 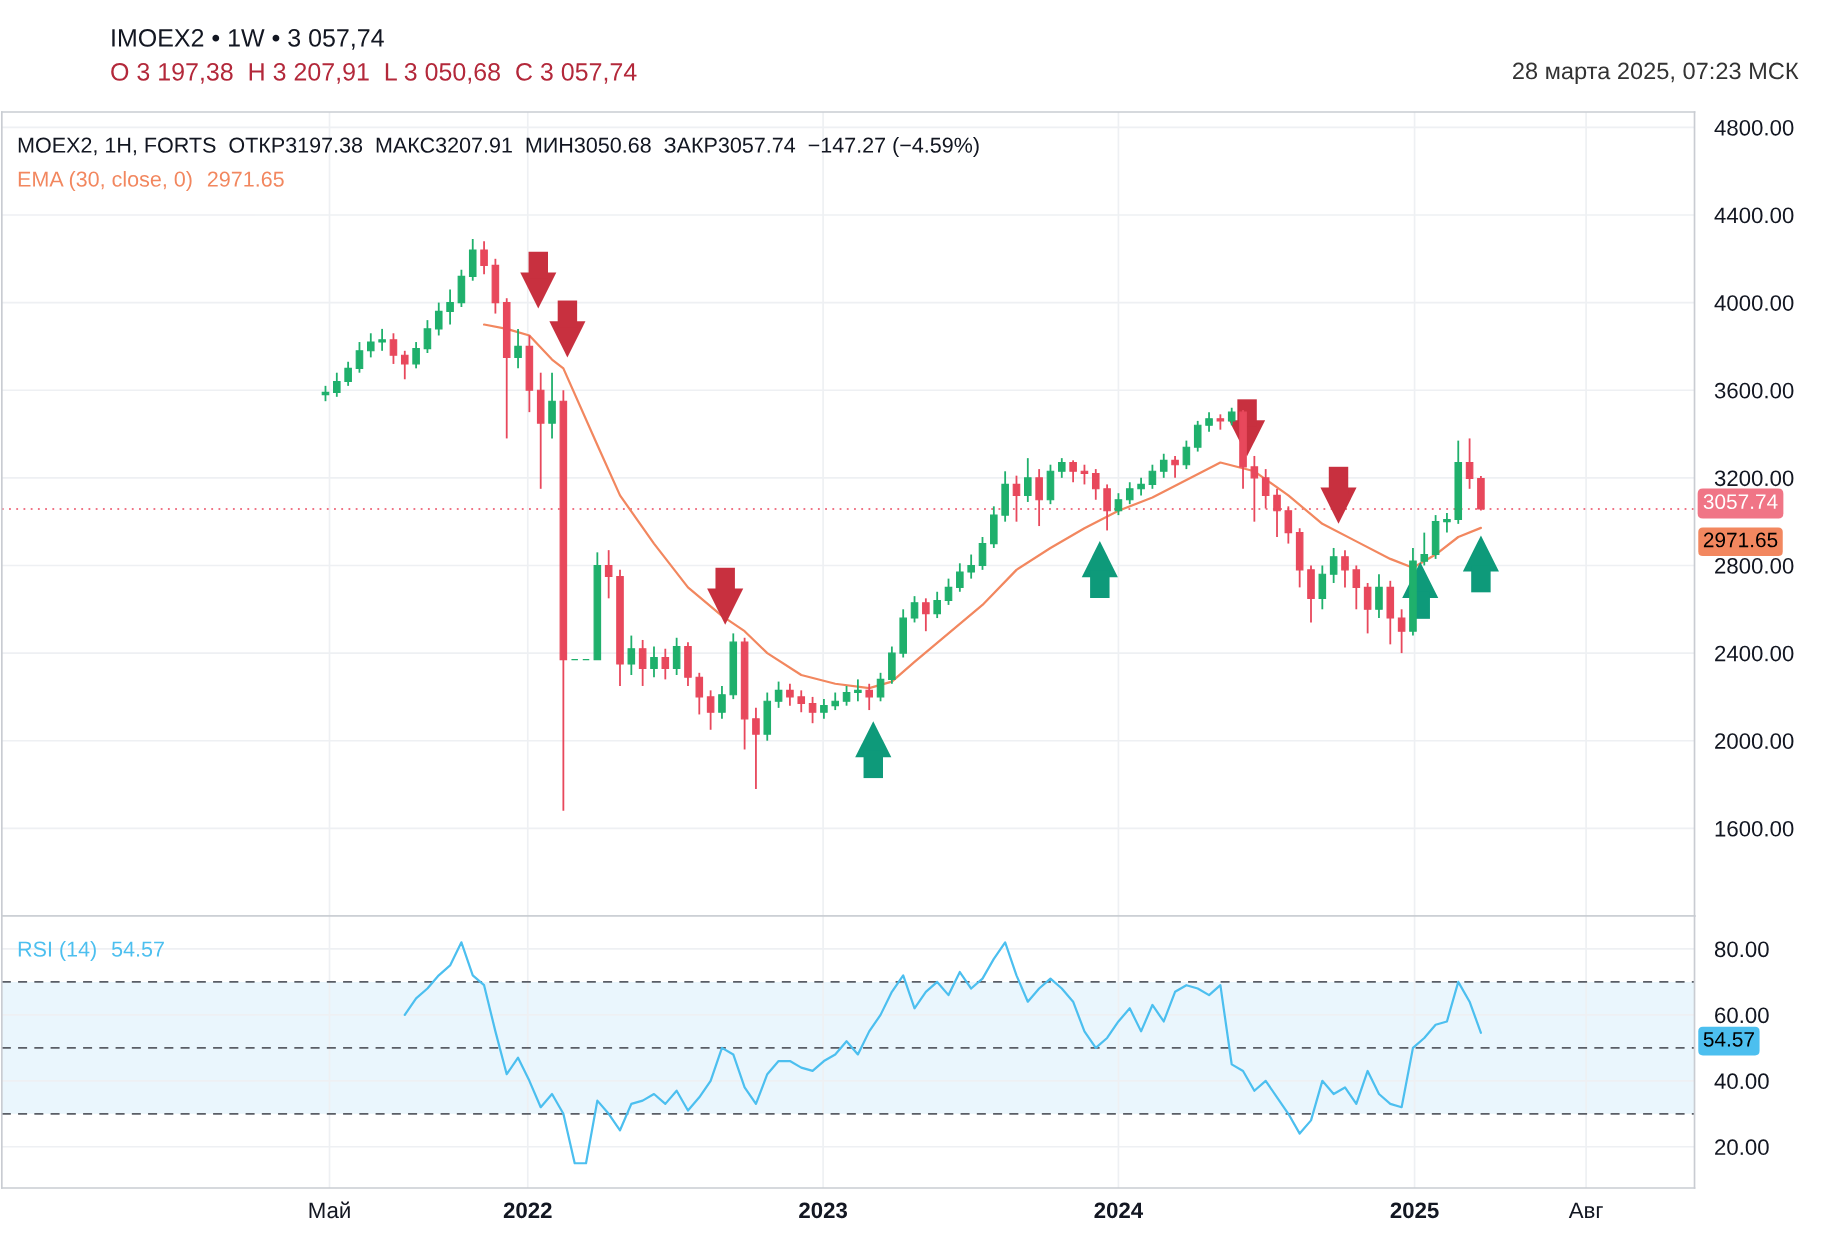 What do you see at coordinates (1754, 390) in the screenshot?
I see `y-tick-label: 3600.00` at bounding box center [1754, 390].